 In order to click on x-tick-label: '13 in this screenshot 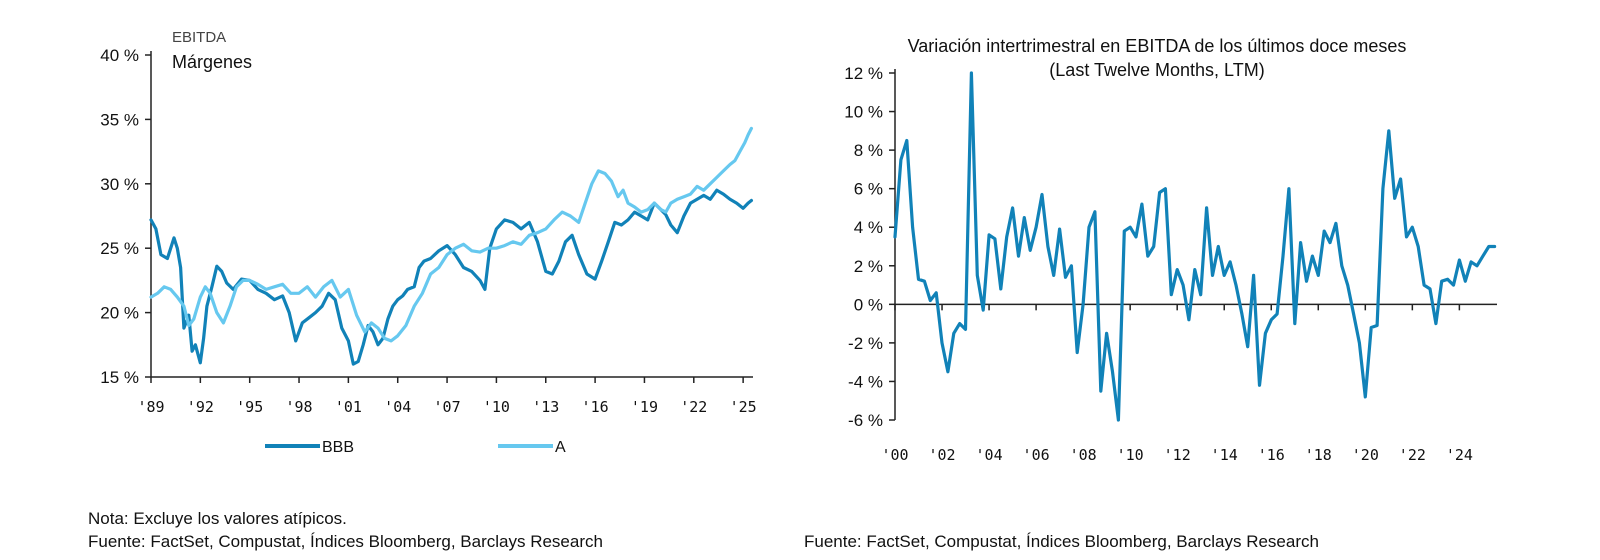, I will do `click(545, 407)`.